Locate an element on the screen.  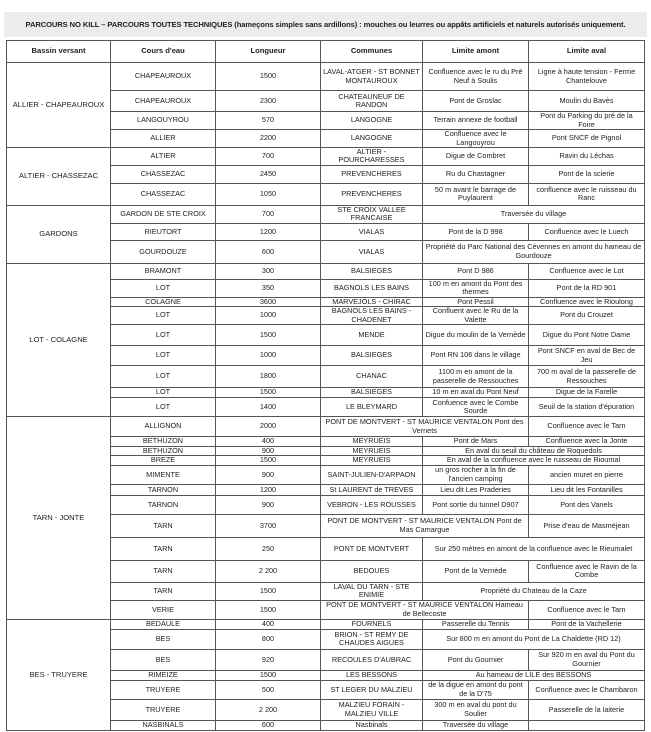
communes: BAGNOLS LES BAINS is located at coordinates (371, 288).